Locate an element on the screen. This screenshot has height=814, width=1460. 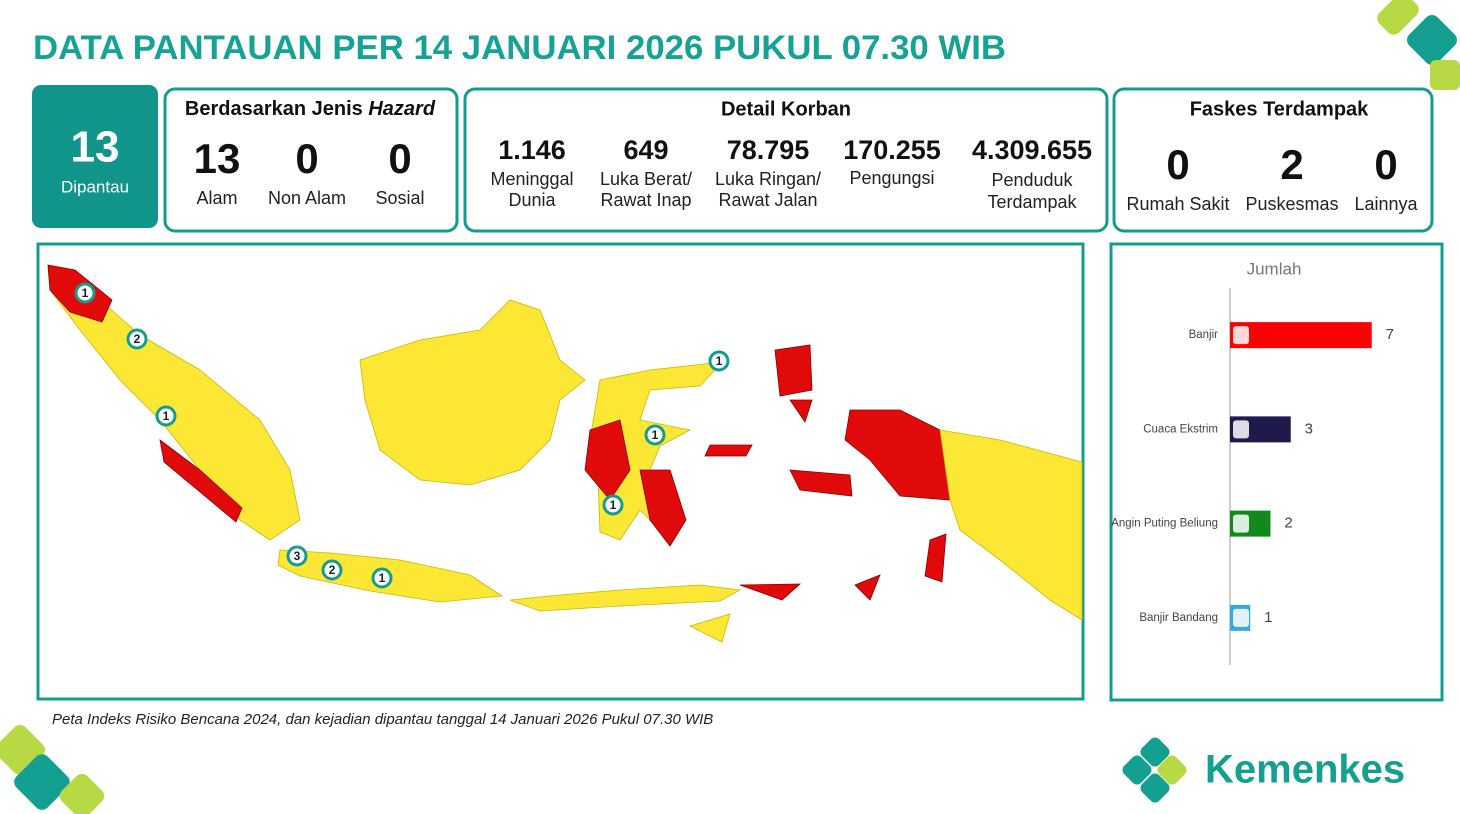
hazard-label: Non Alam is located at coordinates (307, 198).